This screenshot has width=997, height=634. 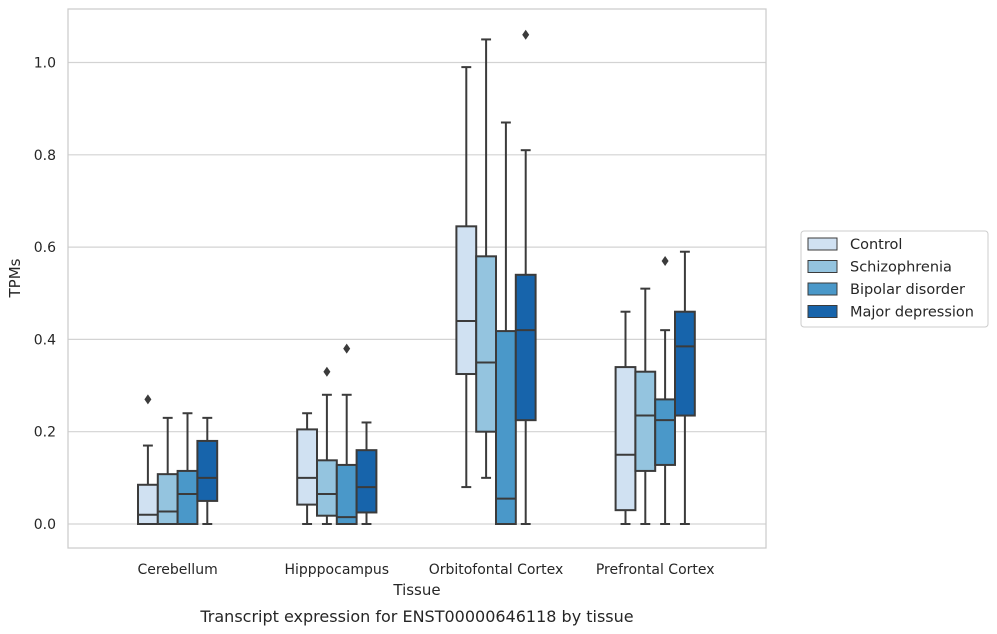 What do you see at coordinates (655, 570) in the screenshot?
I see `x-tick-label: Prefrontal Cortex` at bounding box center [655, 570].